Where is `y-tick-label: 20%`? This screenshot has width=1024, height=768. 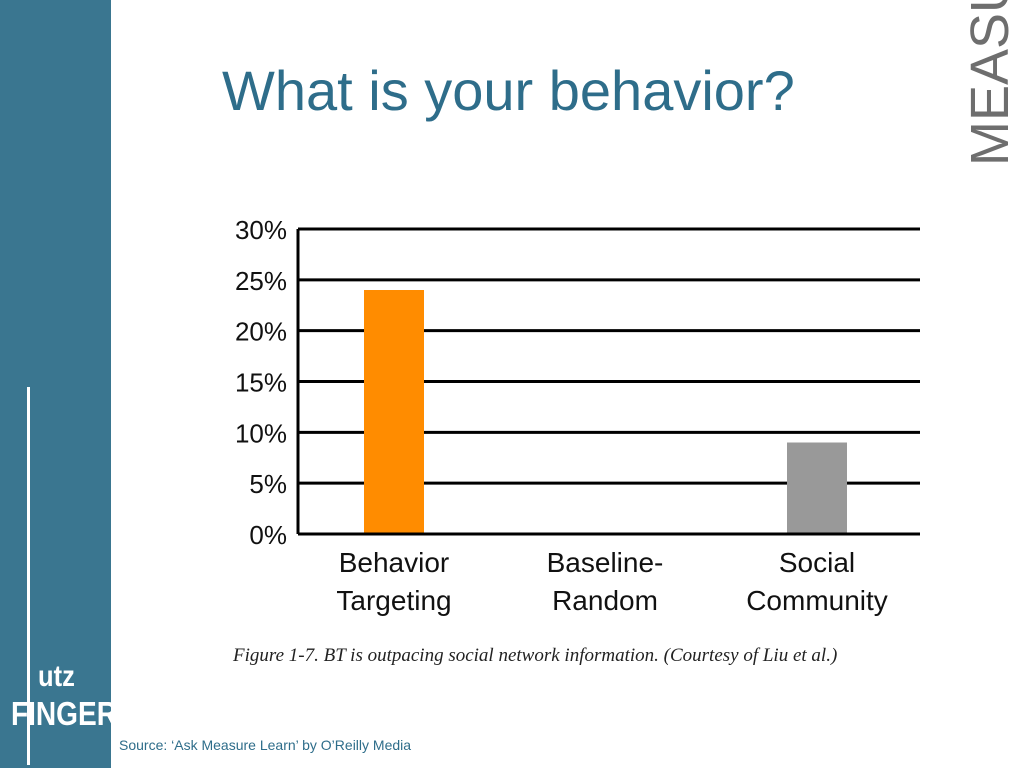
y-tick-label: 20% is located at coordinates (261, 332).